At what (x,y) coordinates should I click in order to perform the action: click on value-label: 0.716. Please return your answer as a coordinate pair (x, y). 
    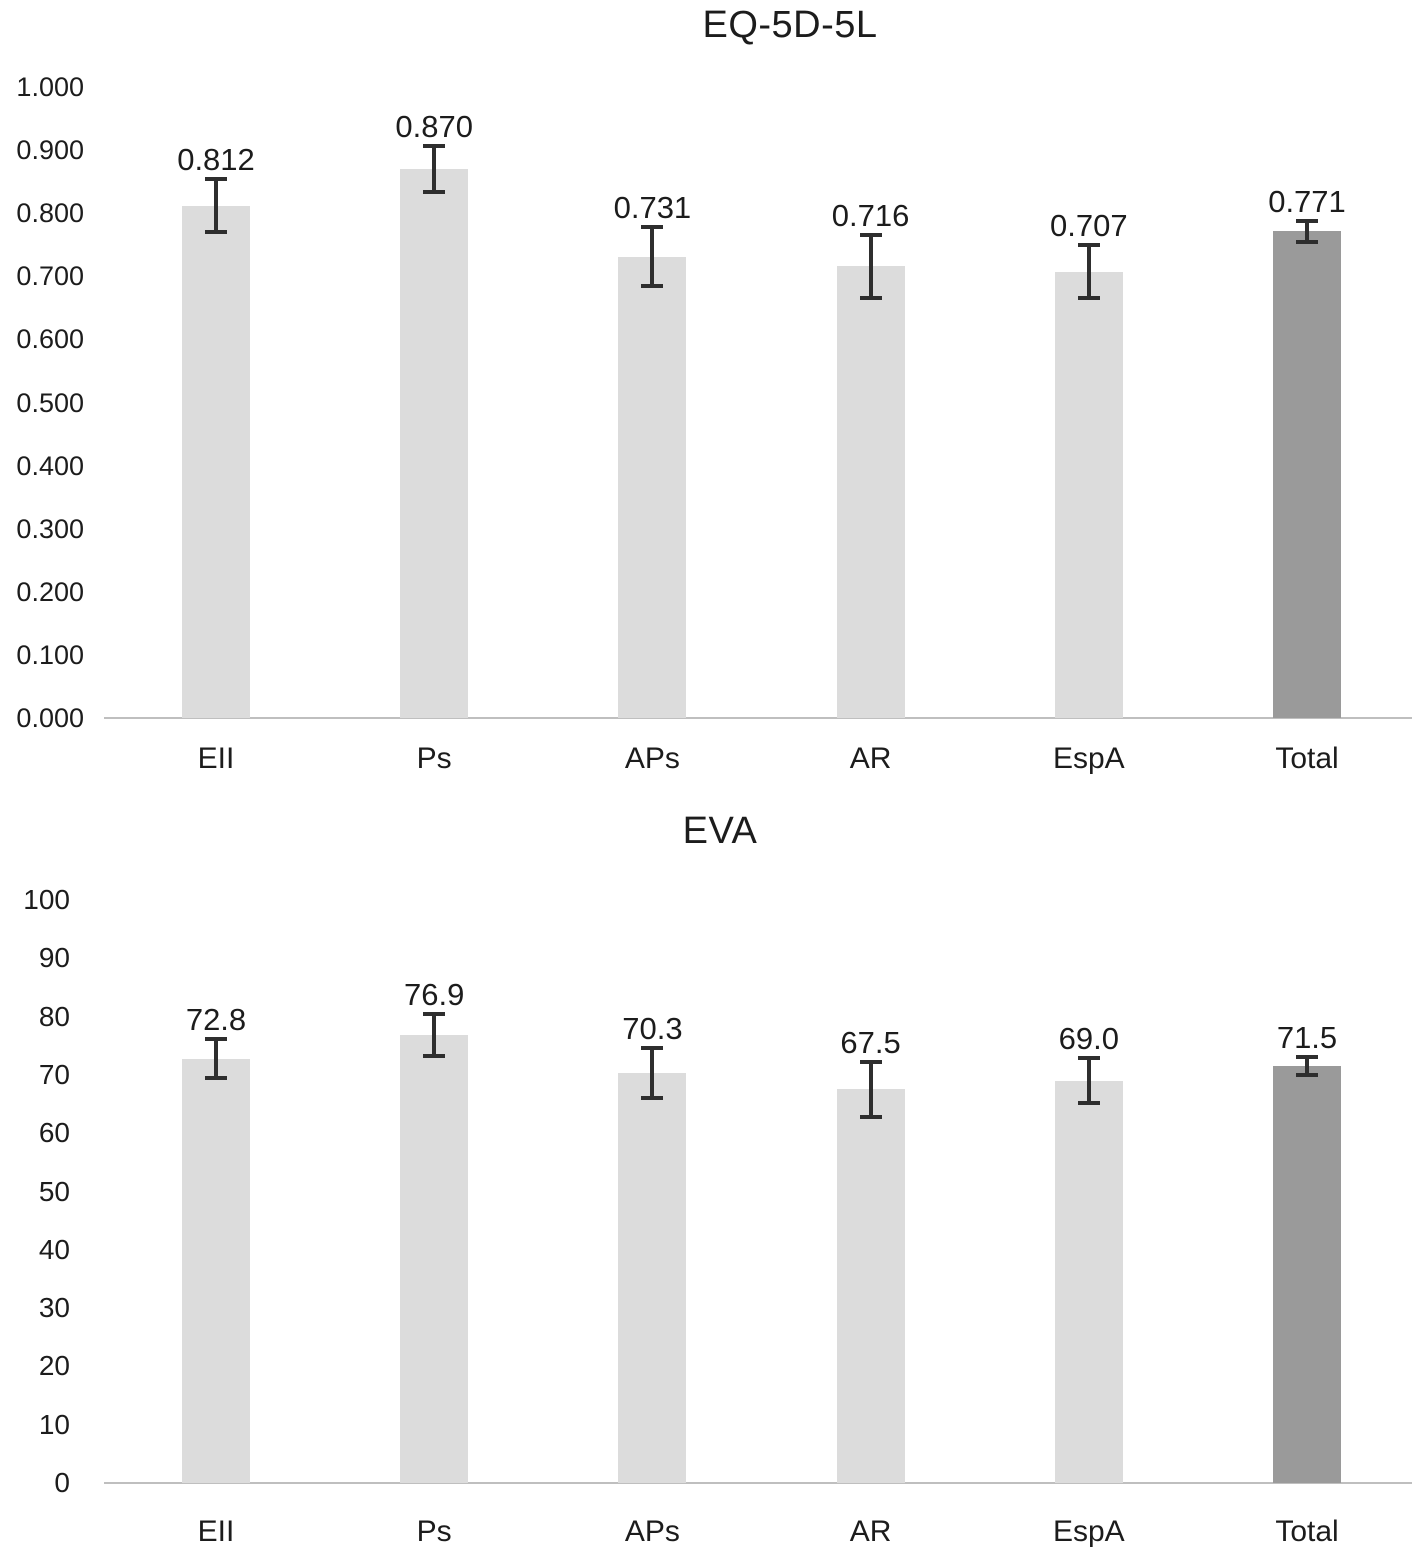
    Looking at the image, I should click on (870, 215).